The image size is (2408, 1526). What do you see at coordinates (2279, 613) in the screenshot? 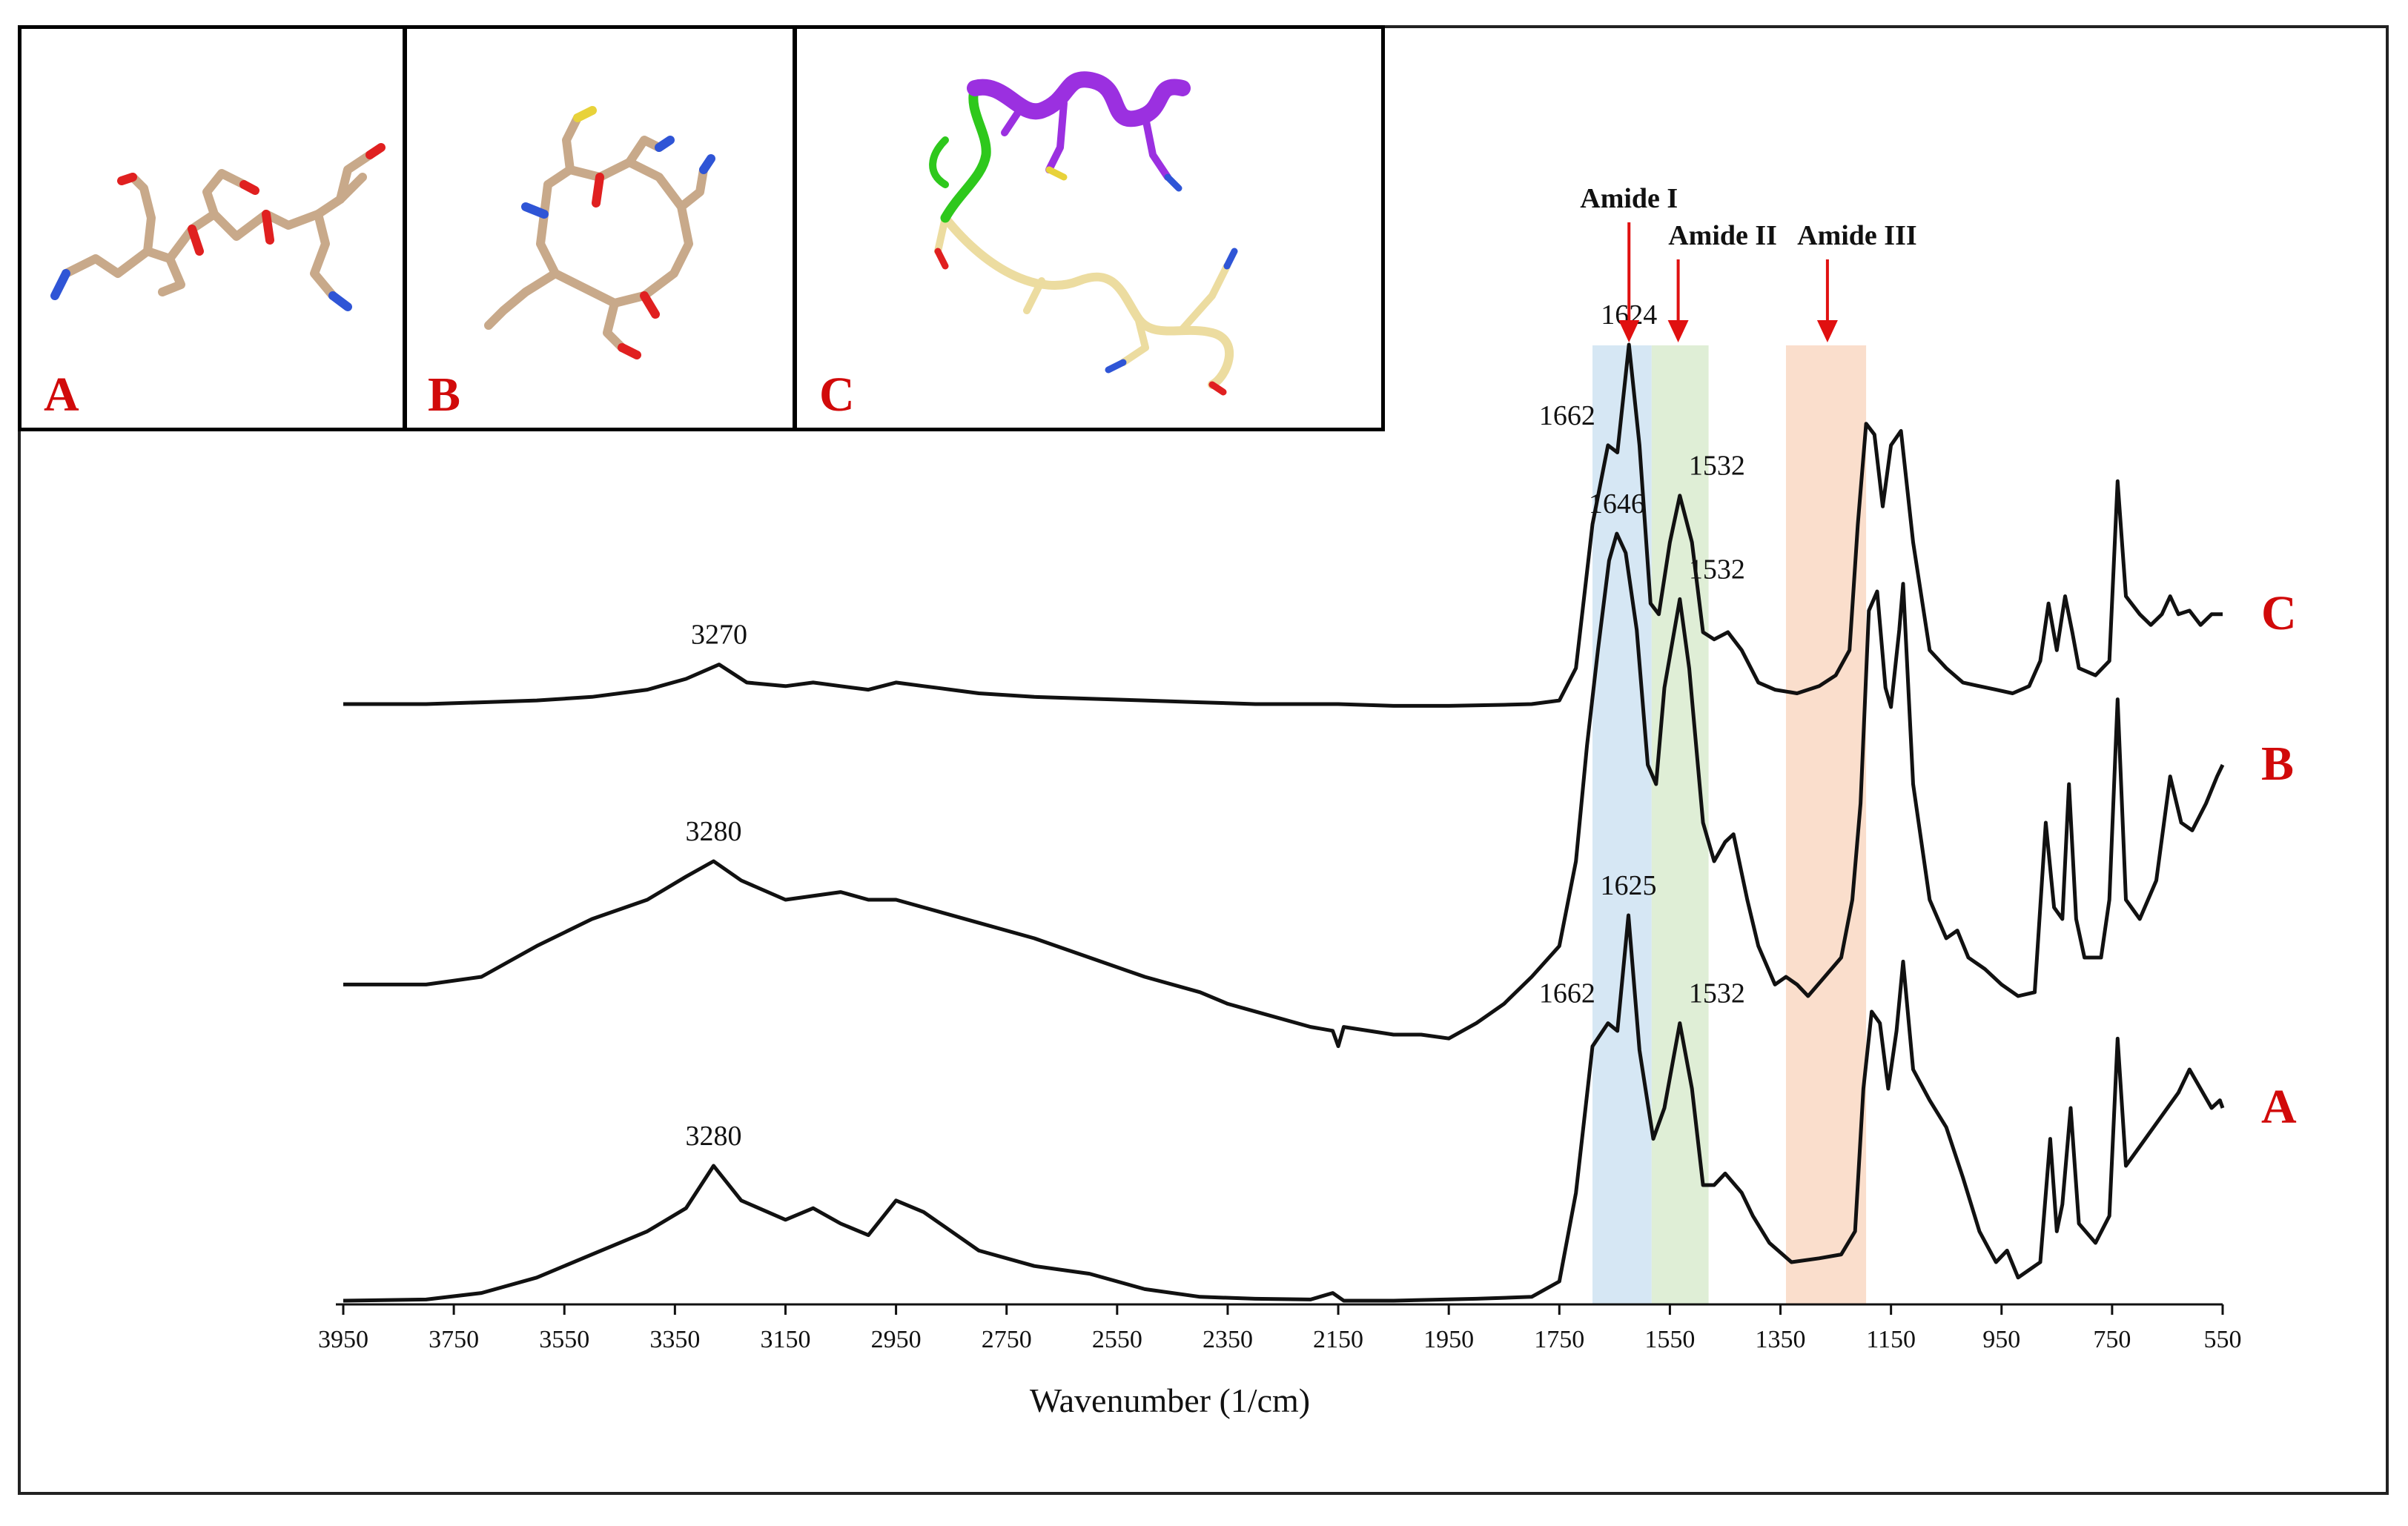
I see `series-c-label: C` at bounding box center [2279, 613].